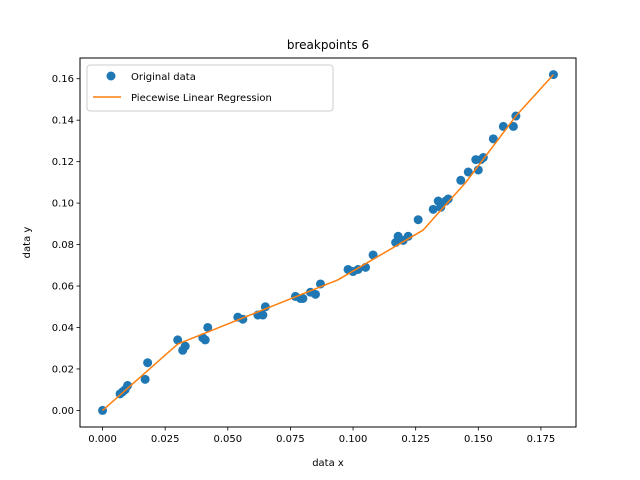 This screenshot has height=480, width=640. I want to click on x-tick-label: 0.100, so click(353, 439).